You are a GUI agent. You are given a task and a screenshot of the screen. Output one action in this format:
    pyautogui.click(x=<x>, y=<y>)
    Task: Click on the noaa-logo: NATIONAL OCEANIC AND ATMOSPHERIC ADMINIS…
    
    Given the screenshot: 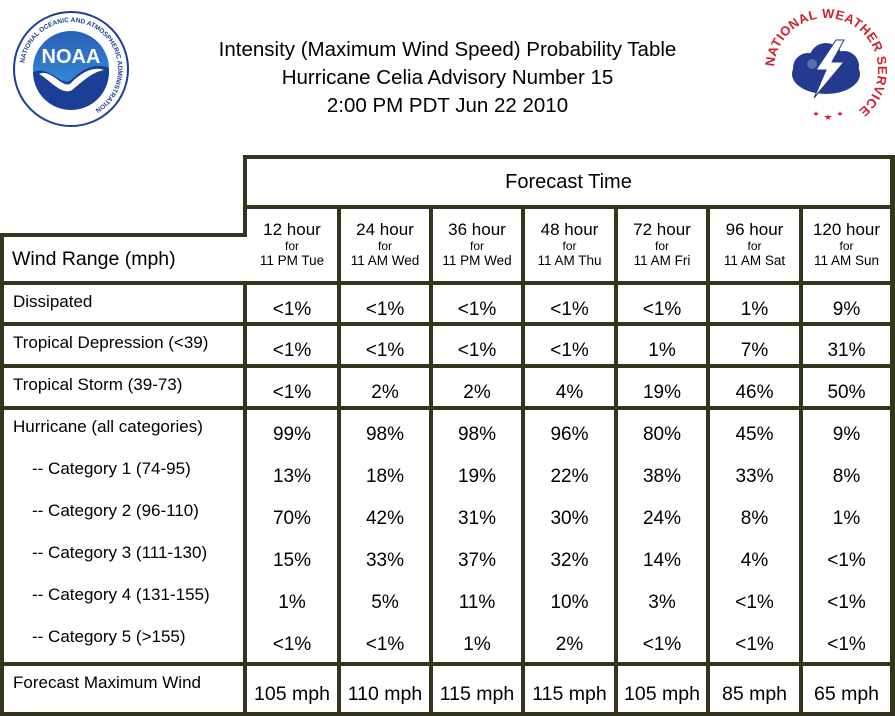 What is the action you would take?
    pyautogui.click(x=71, y=69)
    